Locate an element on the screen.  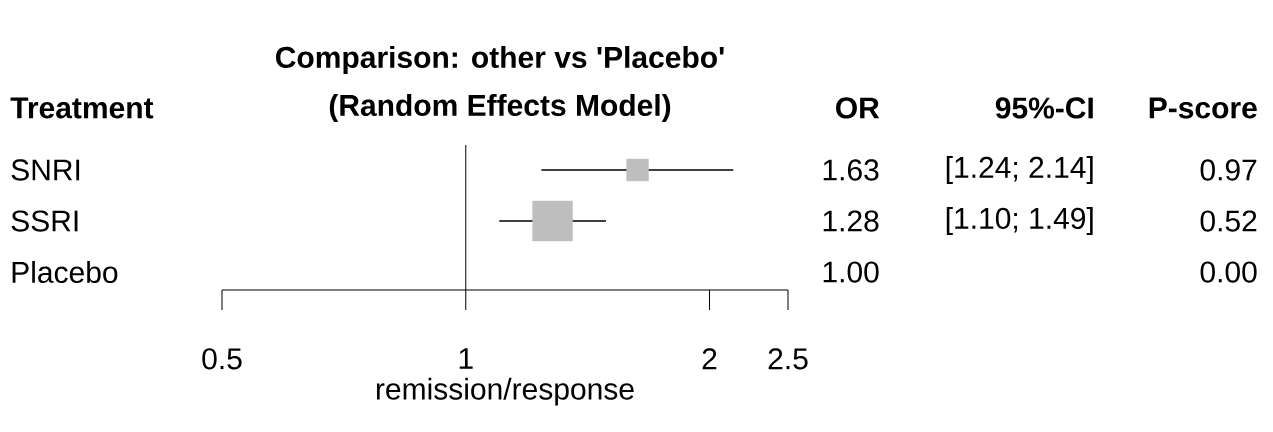
data-label: 1.28 is located at coordinates (851, 221).